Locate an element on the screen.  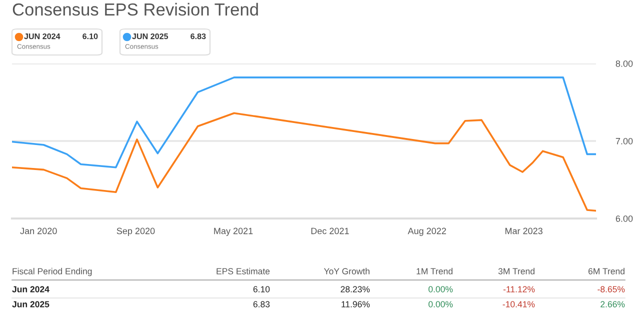
text: -8.65% is located at coordinates (611, 289).